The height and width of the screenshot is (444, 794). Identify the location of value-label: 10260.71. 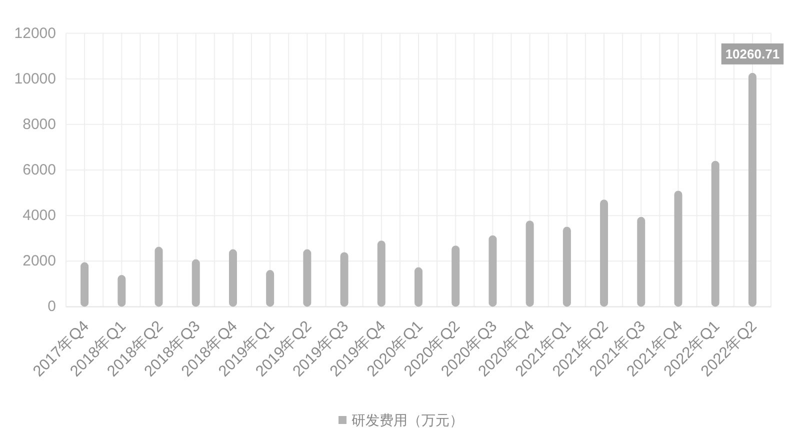
(752, 53).